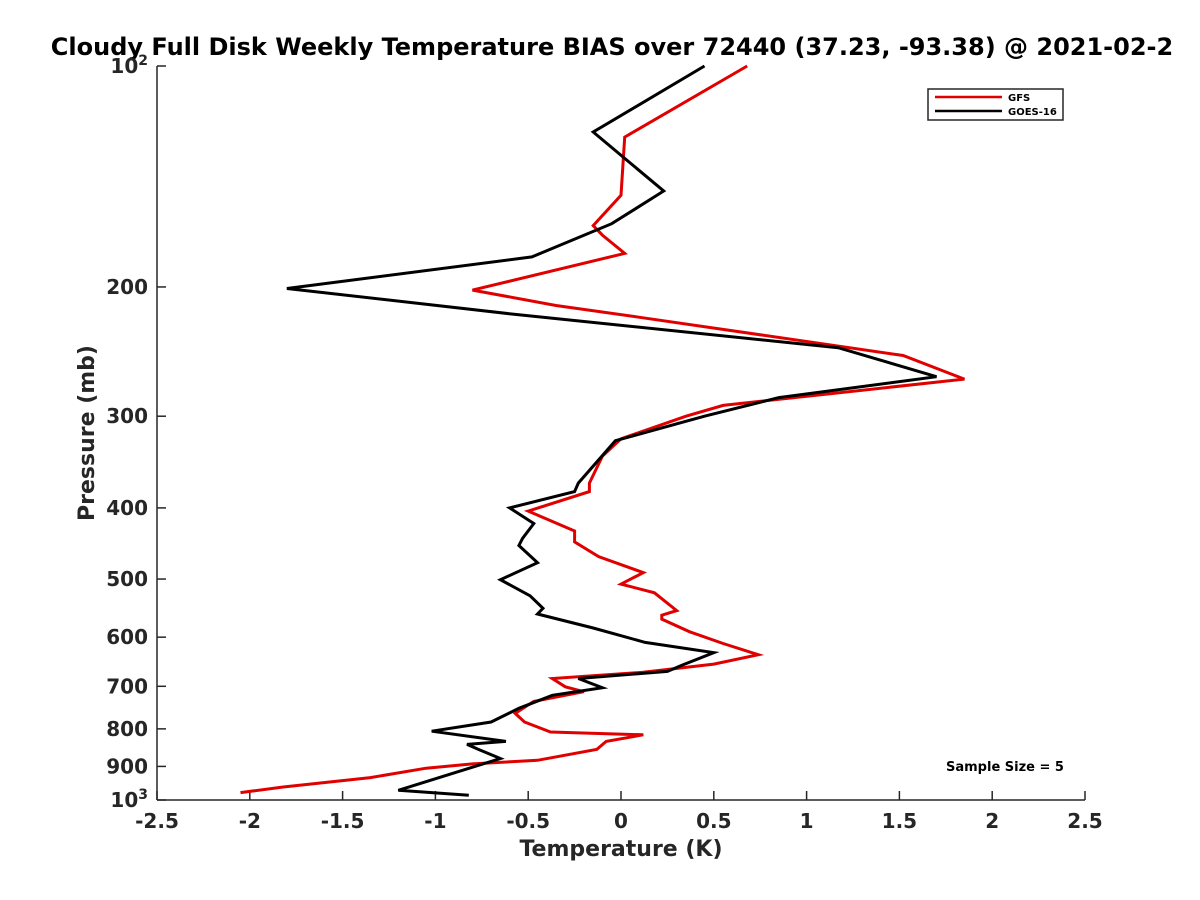 The image size is (1200, 900). I want to click on y-tick-base: 400, so click(127, 508).